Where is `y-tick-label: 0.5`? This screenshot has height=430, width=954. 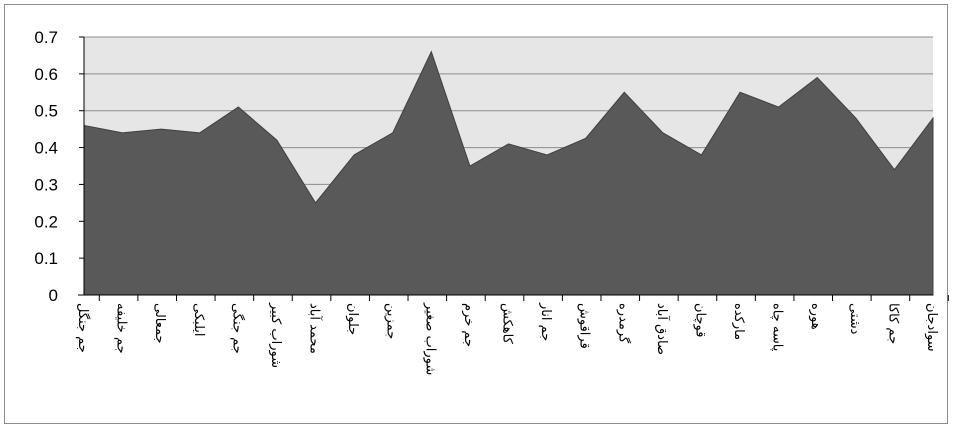
y-tick-label: 0.5 is located at coordinates (46, 111).